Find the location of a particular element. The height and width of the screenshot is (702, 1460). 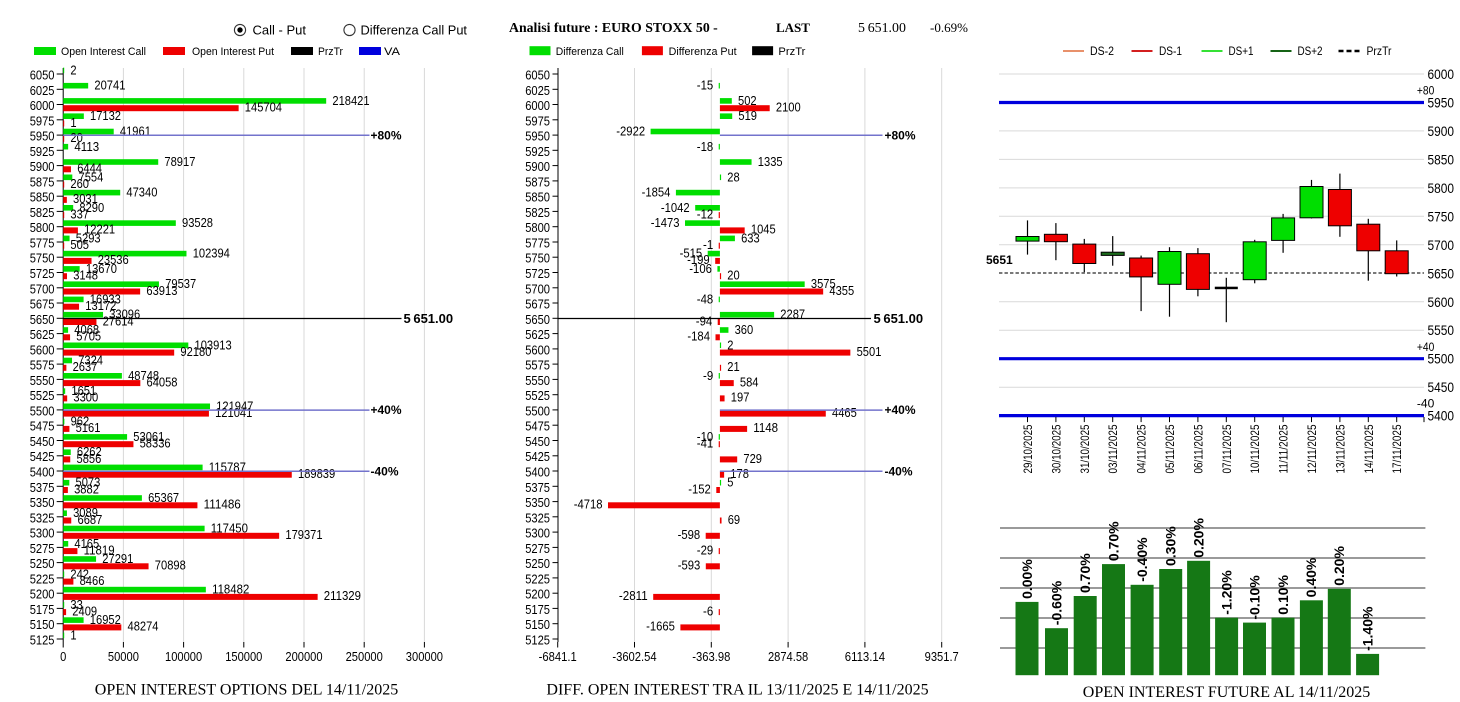

svg-text: -2811 is located at coordinates (633, 595).